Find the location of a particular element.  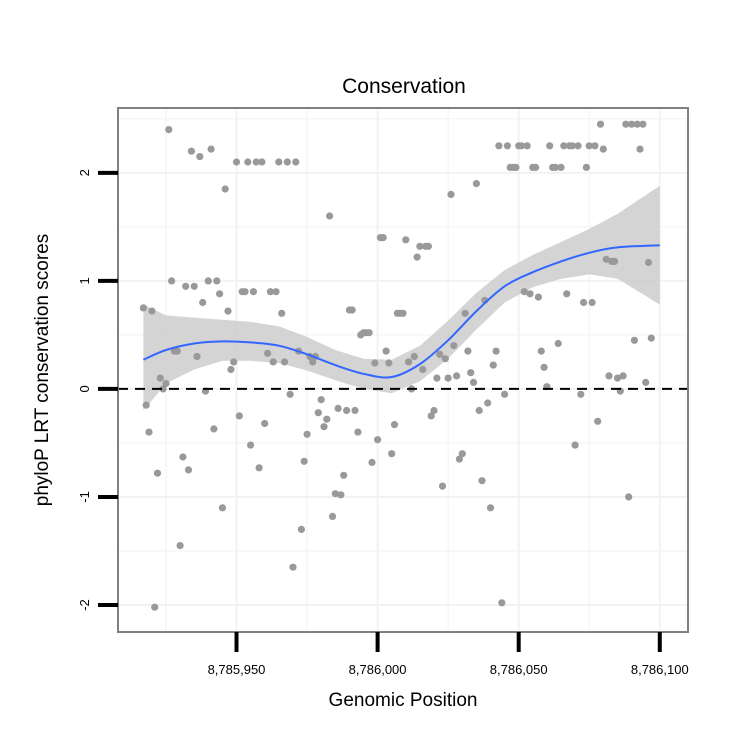

smooth-line-layer is located at coordinates (401, 311).